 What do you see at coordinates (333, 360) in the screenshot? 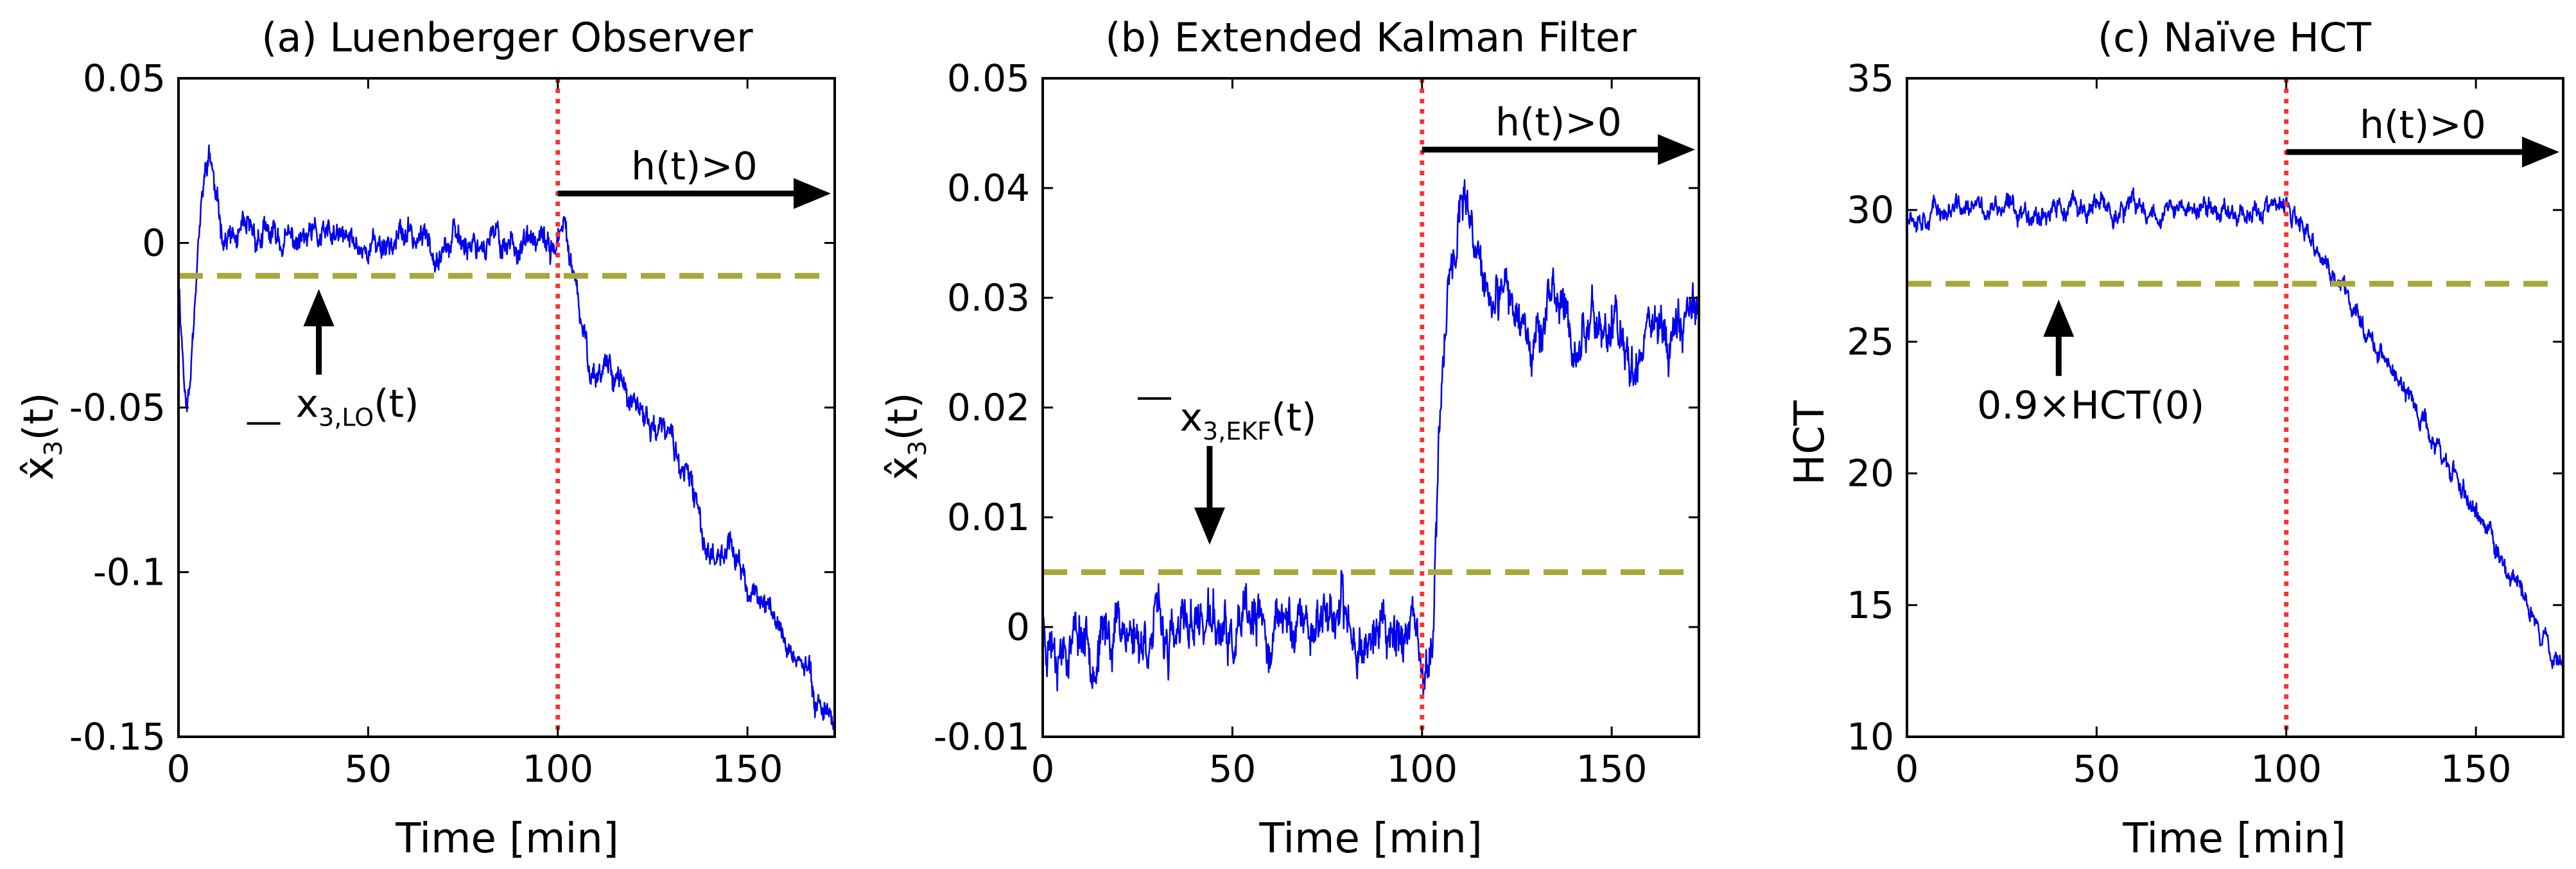
I see `panel-a-threshold-annotation: x3,LO(t)` at bounding box center [333, 360].